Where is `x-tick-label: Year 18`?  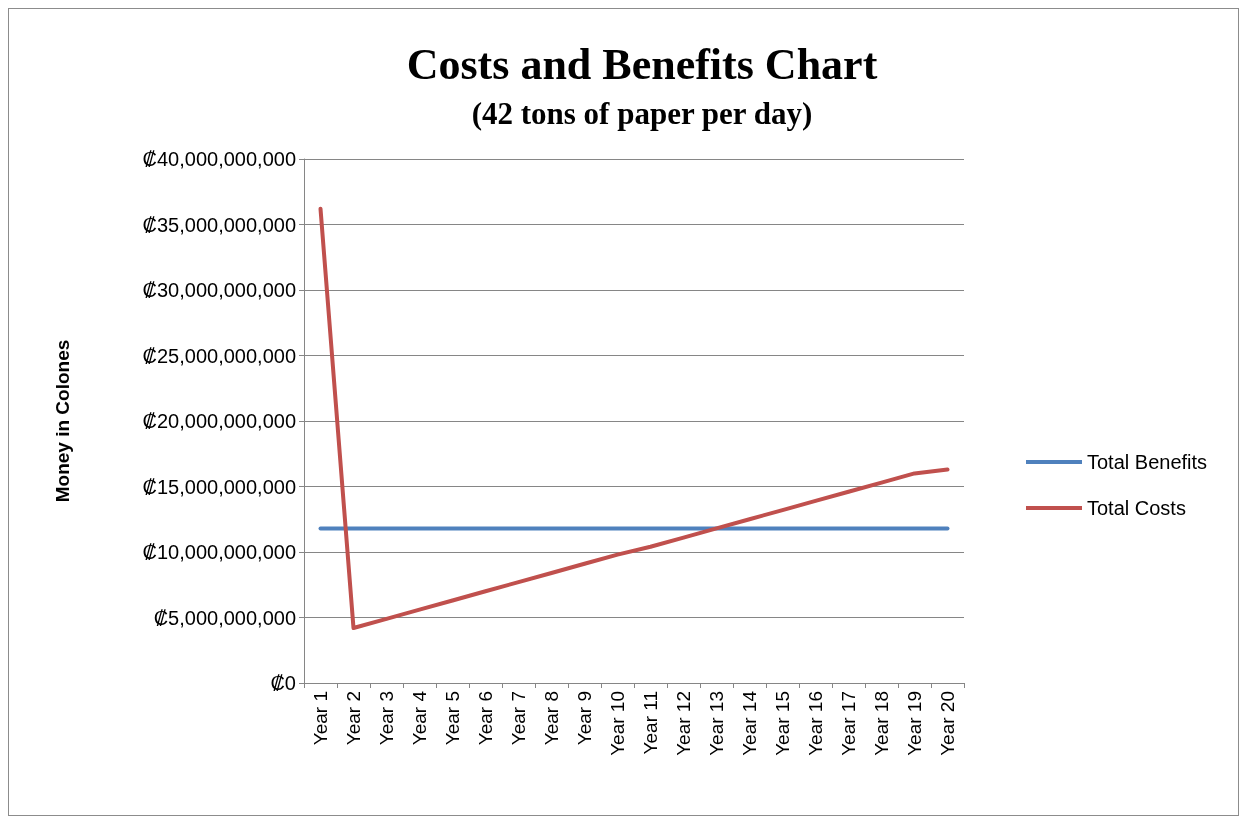
x-tick-label: Year 18 is located at coordinates (881, 723).